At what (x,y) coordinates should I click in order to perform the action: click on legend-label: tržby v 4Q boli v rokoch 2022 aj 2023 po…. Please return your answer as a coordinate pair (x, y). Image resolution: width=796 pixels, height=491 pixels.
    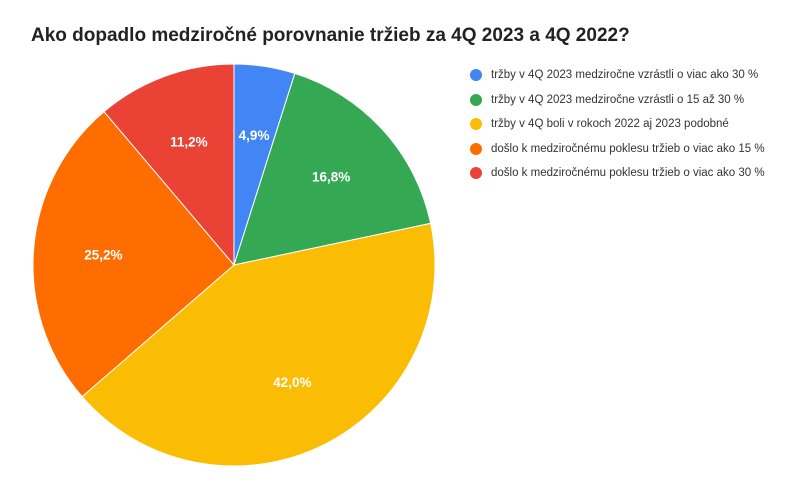
    Looking at the image, I should click on (610, 124).